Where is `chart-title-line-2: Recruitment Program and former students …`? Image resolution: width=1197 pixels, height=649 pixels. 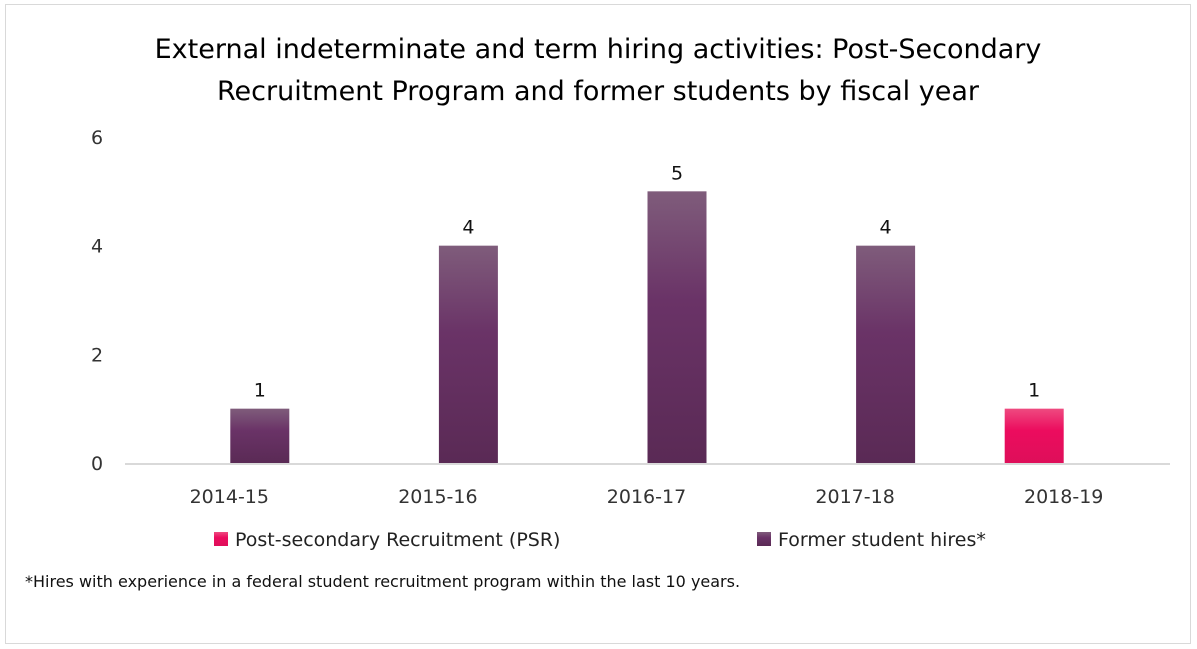 chart-title-line-2: Recruitment Program and former students … is located at coordinates (598, 91).